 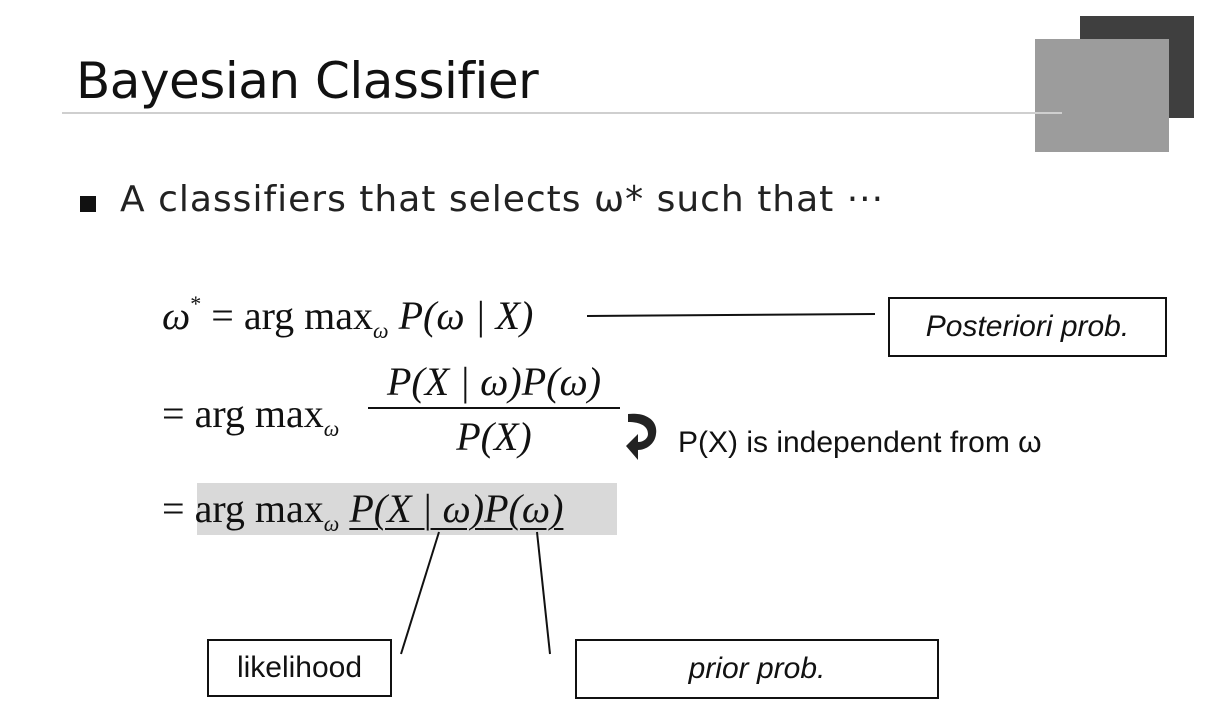 I want to click on posteriori-box: Posteriori prob., so click(x=1027, y=327).